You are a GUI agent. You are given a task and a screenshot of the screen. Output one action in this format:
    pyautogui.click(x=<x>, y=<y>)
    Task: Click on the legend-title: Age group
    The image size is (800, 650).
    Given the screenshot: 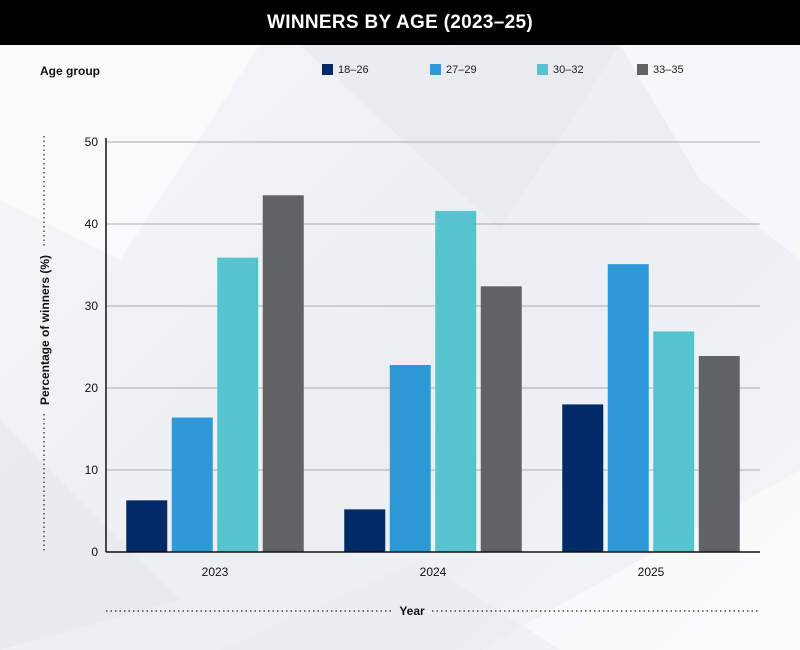 What is the action you would take?
    pyautogui.click(x=70, y=71)
    